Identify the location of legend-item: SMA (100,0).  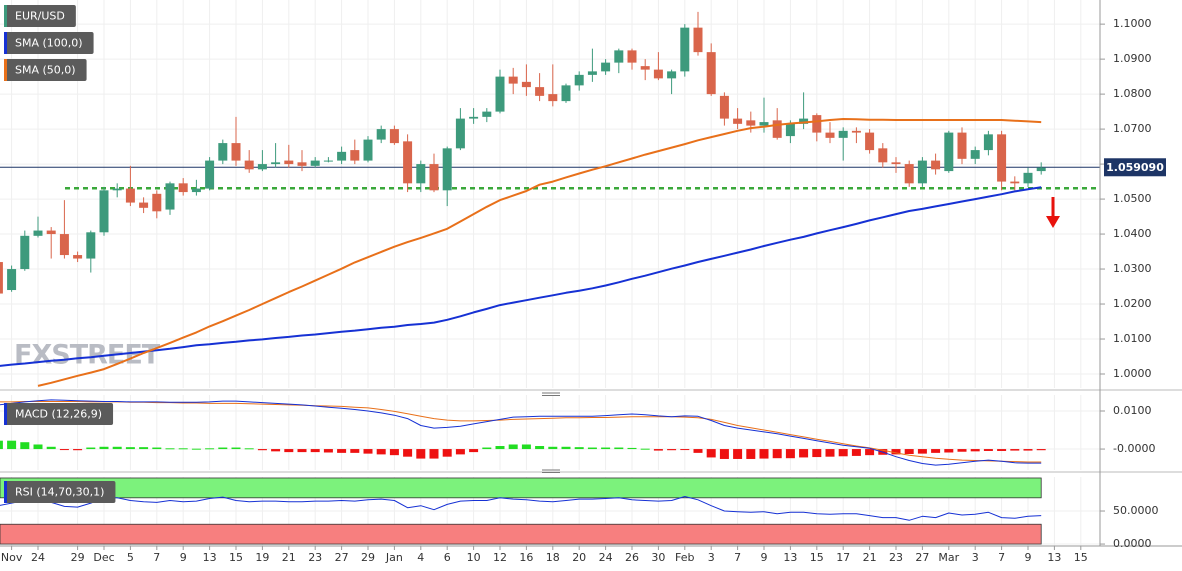
(49, 43).